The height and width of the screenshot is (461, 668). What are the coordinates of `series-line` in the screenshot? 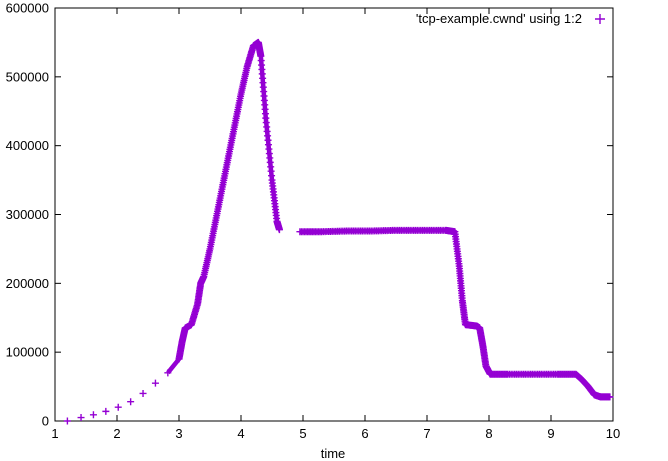 It's located at (224, 207).